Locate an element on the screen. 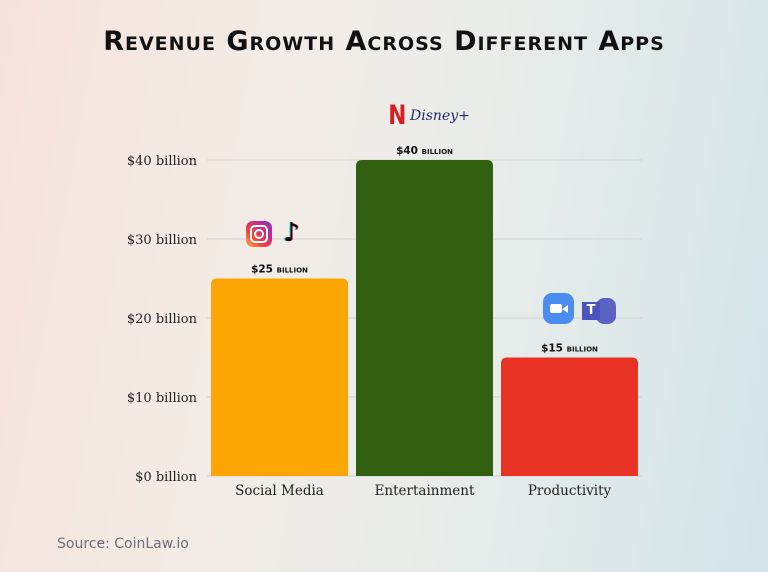 The image size is (768, 572). bar-productivity is located at coordinates (569, 416).